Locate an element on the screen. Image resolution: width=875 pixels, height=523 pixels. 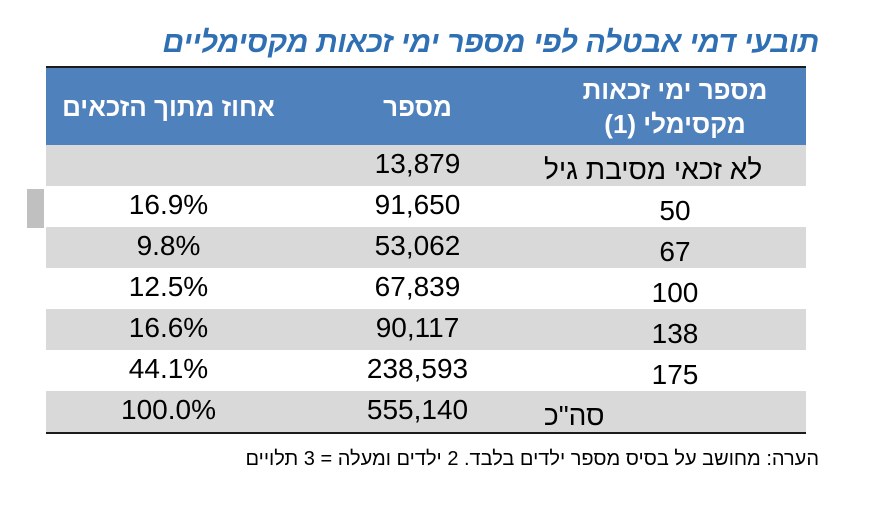
cell-days: לא זכאי מסיבת גיל is located at coordinates (653, 169).